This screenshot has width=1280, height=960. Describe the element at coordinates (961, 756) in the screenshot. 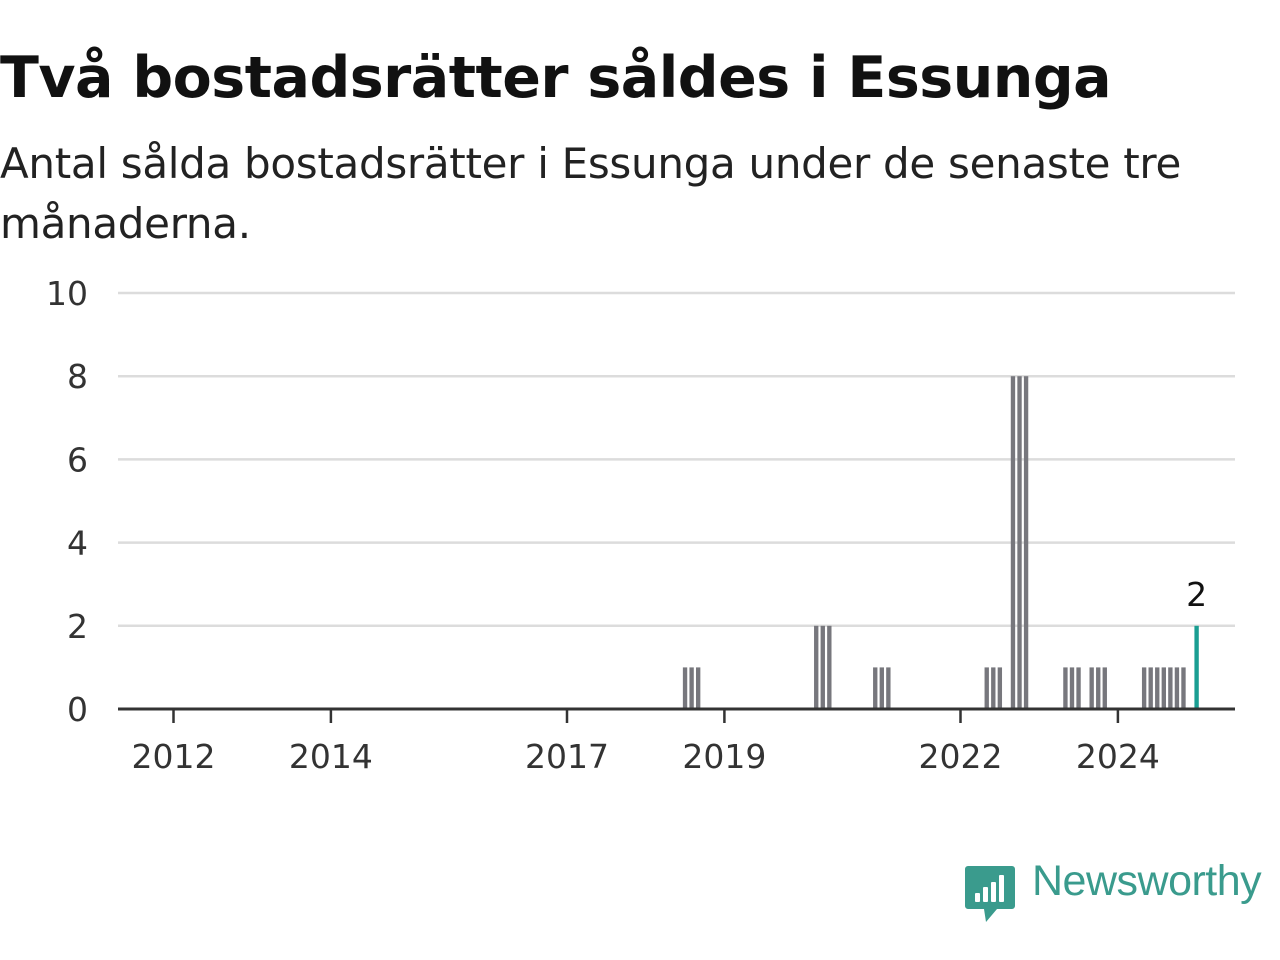

I see `x-tick-label: 2022` at that location.